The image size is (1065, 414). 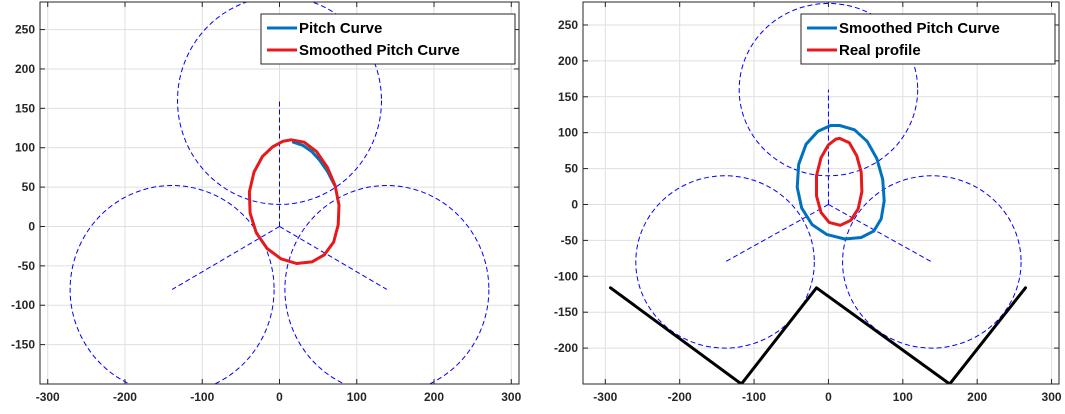 What do you see at coordinates (818, 335) in the screenshot?
I see `black-profile-line` at bounding box center [818, 335].